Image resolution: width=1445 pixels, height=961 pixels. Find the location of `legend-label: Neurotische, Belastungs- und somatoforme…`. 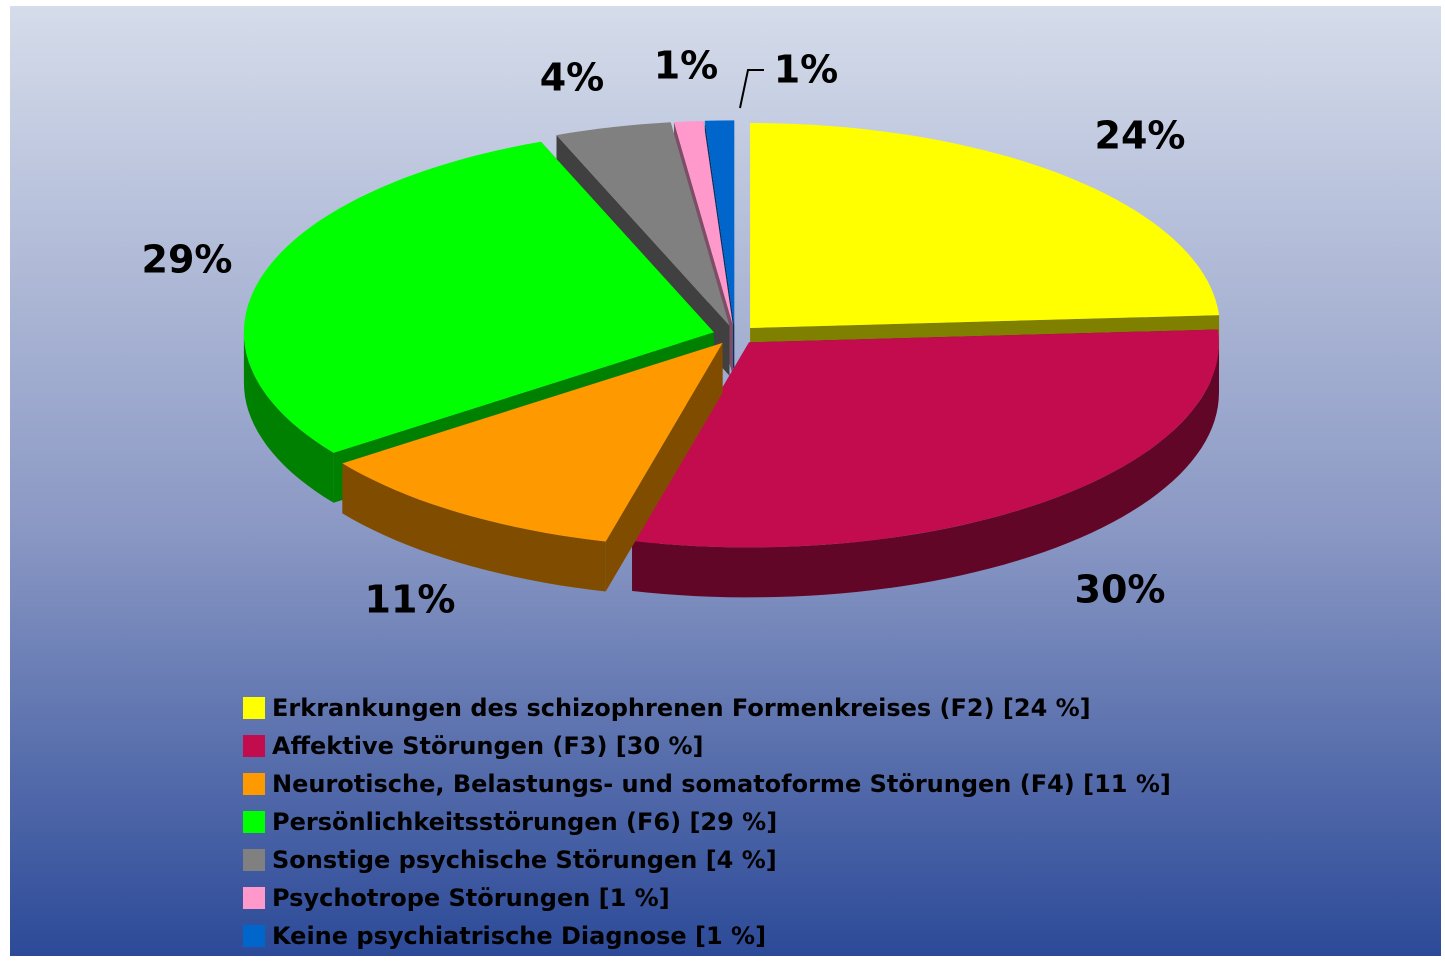

legend-label: Neurotische, Belastungs- und somatoforme… is located at coordinates (721, 784).